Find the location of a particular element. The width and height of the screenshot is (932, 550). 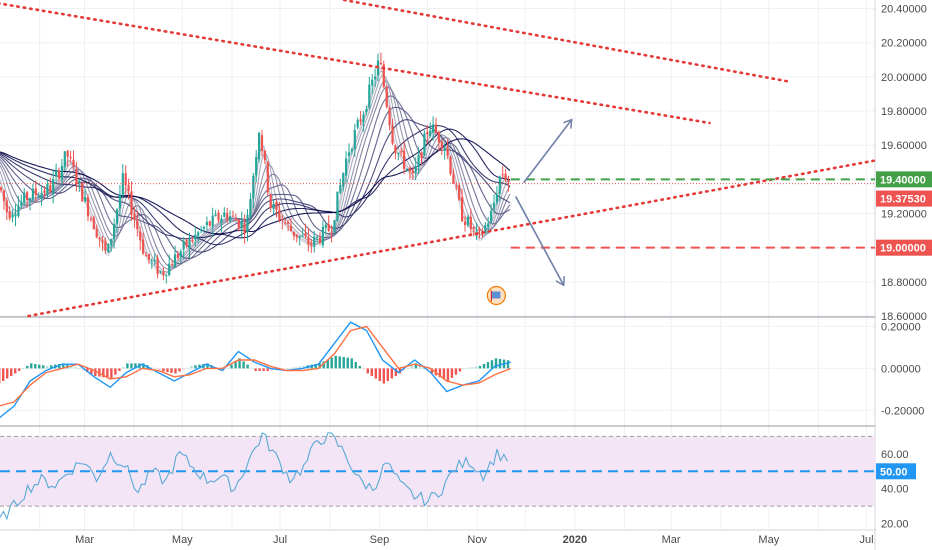

trendline is located at coordinates (567, 42).